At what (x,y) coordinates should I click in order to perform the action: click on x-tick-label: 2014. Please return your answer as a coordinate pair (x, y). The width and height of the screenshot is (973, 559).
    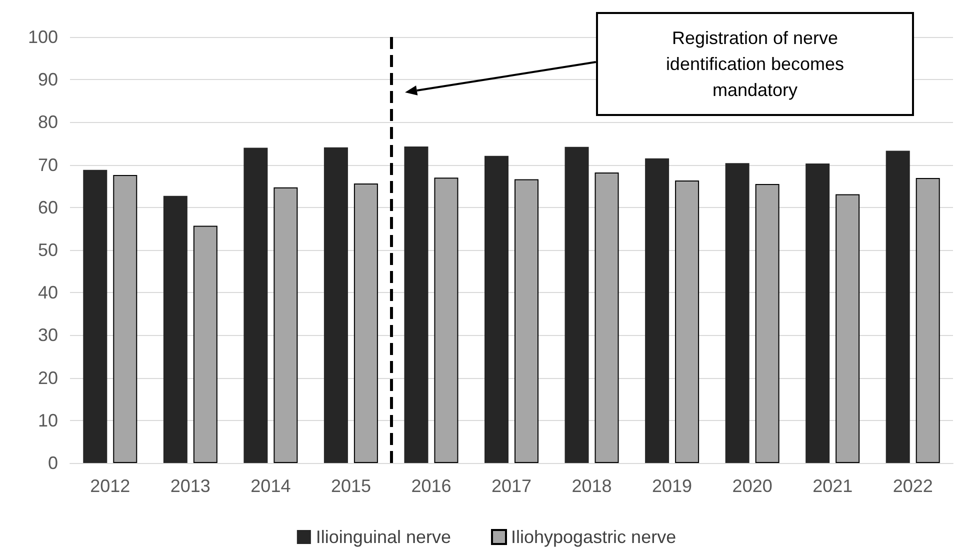
    Looking at the image, I should click on (270, 486).